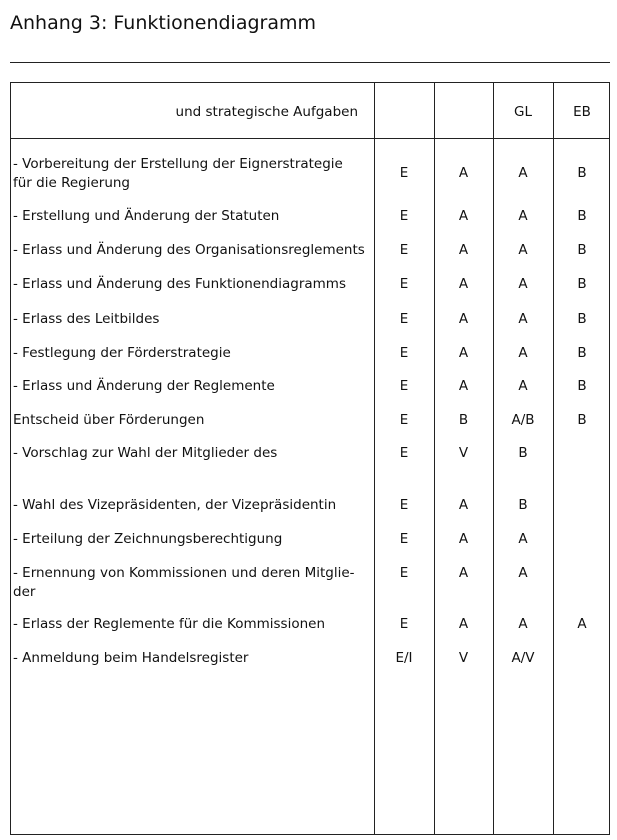  I want to click on header-rule, so click(310, 138).